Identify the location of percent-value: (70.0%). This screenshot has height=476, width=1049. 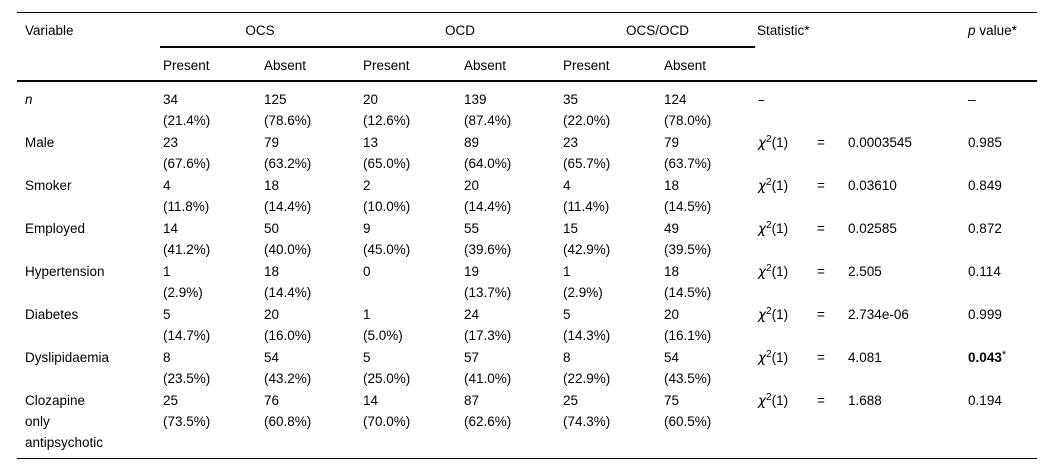
(387, 421).